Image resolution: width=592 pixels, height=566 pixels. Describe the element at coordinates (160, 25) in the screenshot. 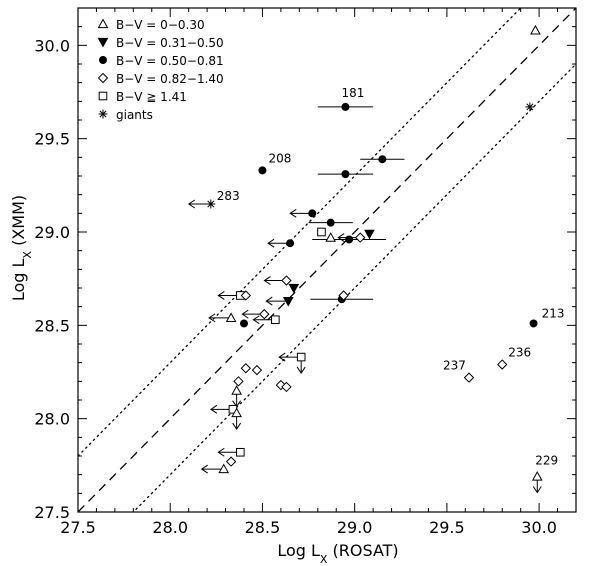

I see `legend-label: B−V = 0−0.30` at that location.